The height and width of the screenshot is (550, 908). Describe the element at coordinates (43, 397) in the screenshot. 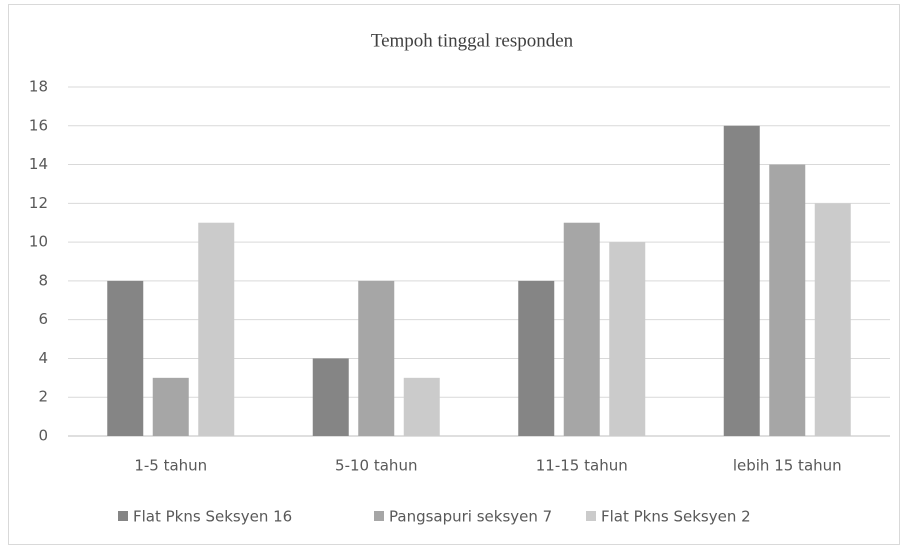

I see `y-tick-label: 2` at that location.